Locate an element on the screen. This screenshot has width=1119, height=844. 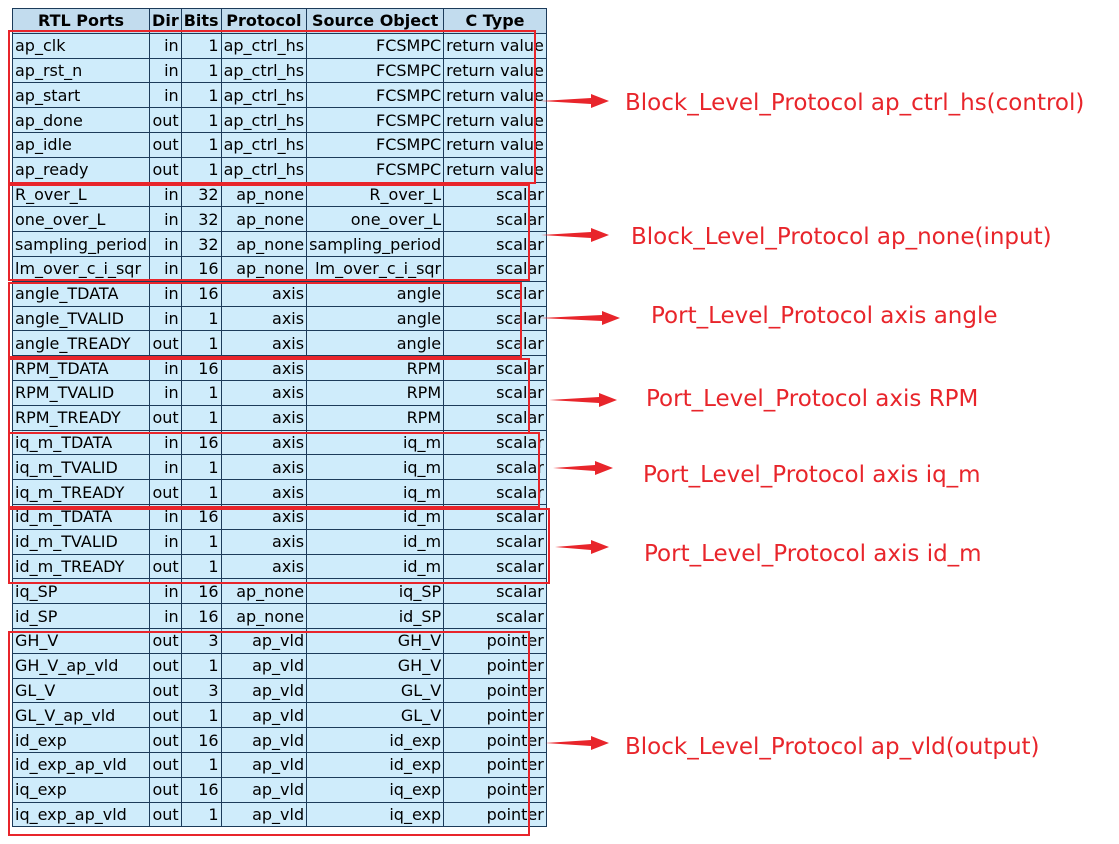
cell-rtl-port: iq_m_TVALID is located at coordinates (81, 467).